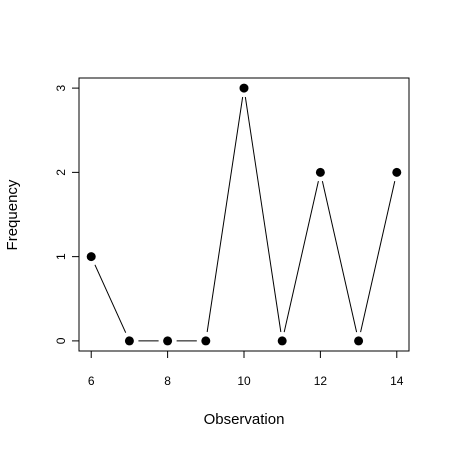 The height and width of the screenshot is (450, 450). Describe the element at coordinates (397, 381) in the screenshot. I see `x-tick-label: 14` at that location.